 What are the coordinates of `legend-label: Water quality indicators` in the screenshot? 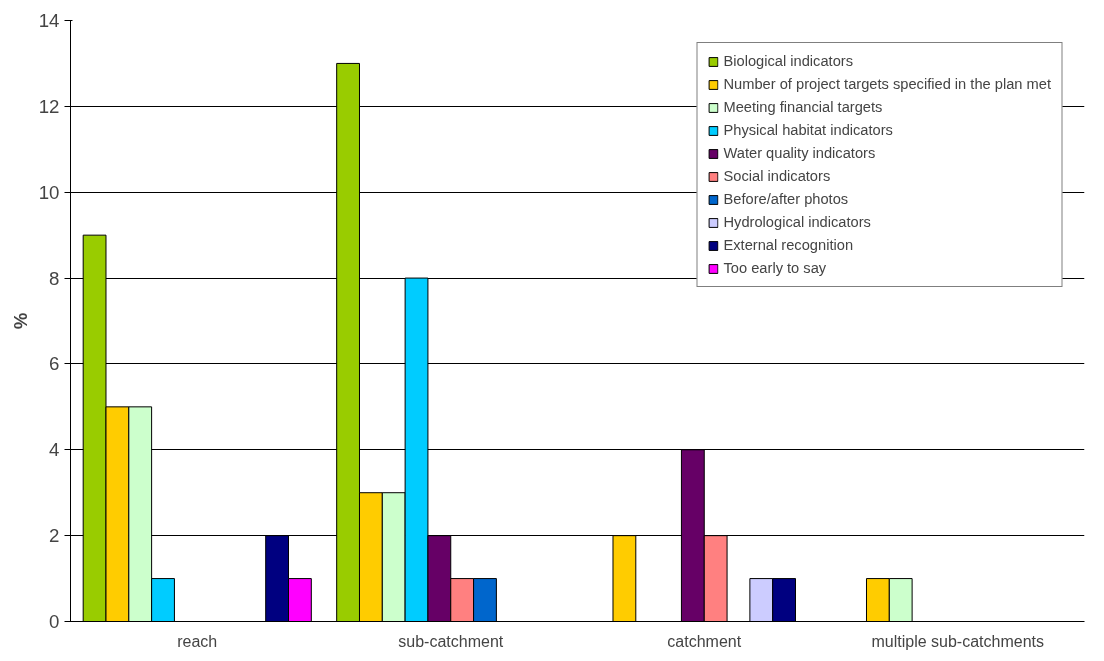 It's located at (799, 153).